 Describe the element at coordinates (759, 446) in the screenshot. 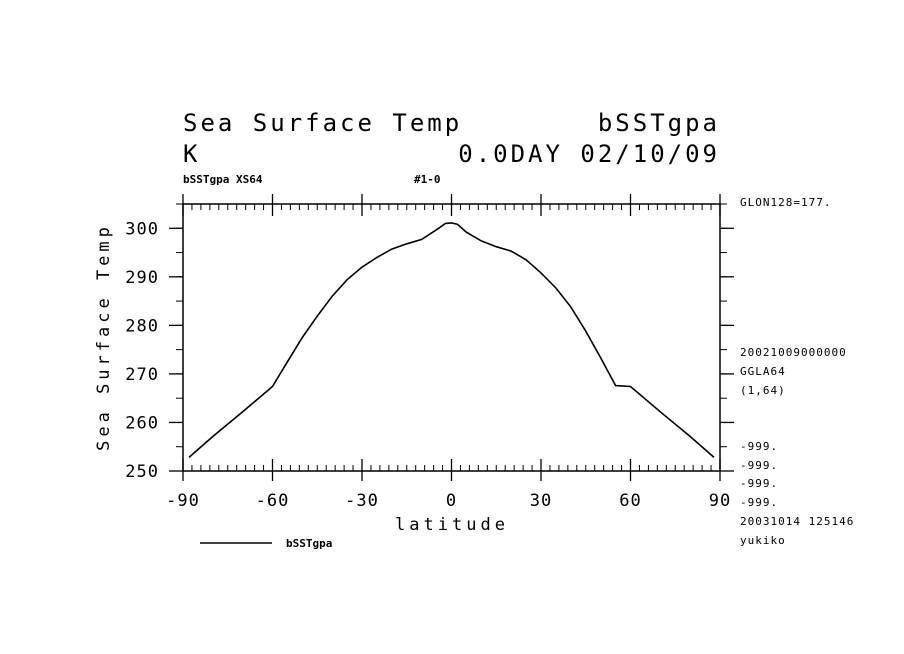

I see `side-missing-1: -999.` at that location.